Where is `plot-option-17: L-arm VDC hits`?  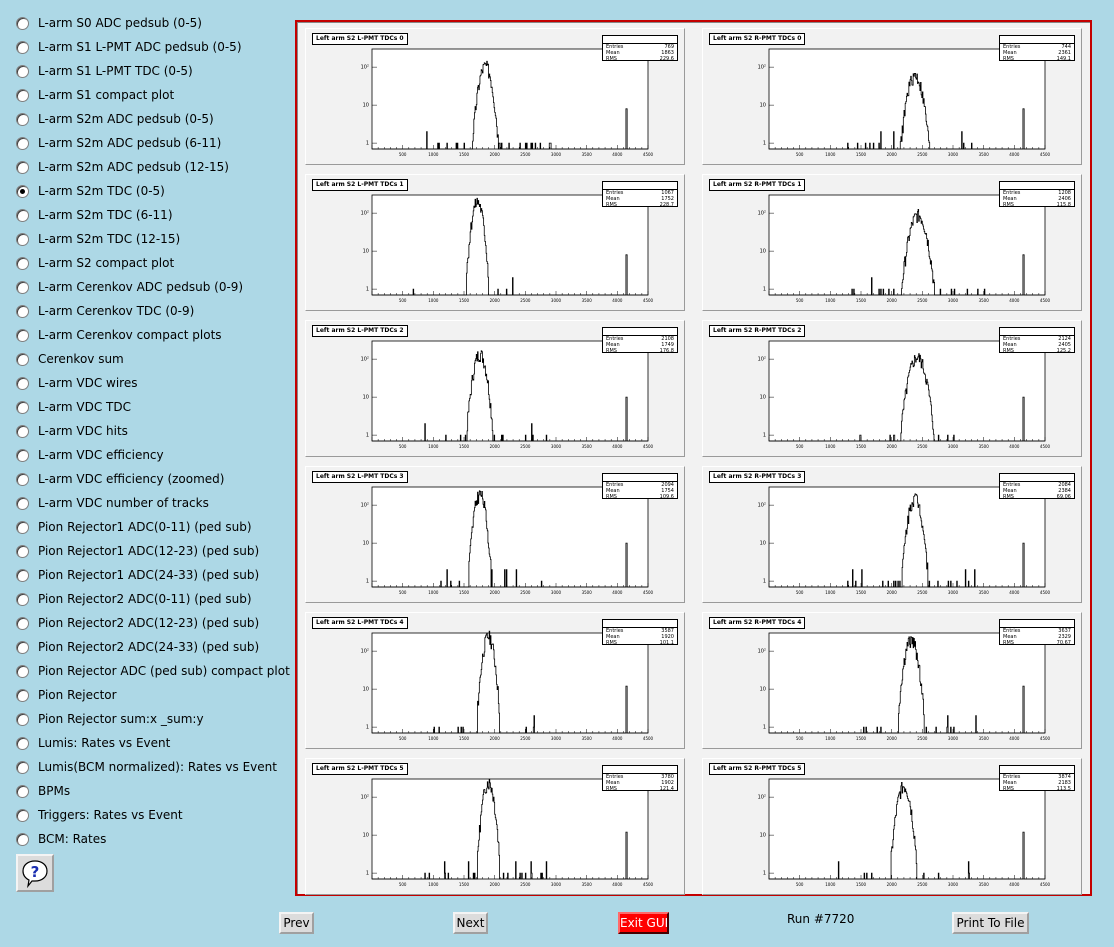
plot-option-17: L-arm VDC hits is located at coordinates (72, 431).